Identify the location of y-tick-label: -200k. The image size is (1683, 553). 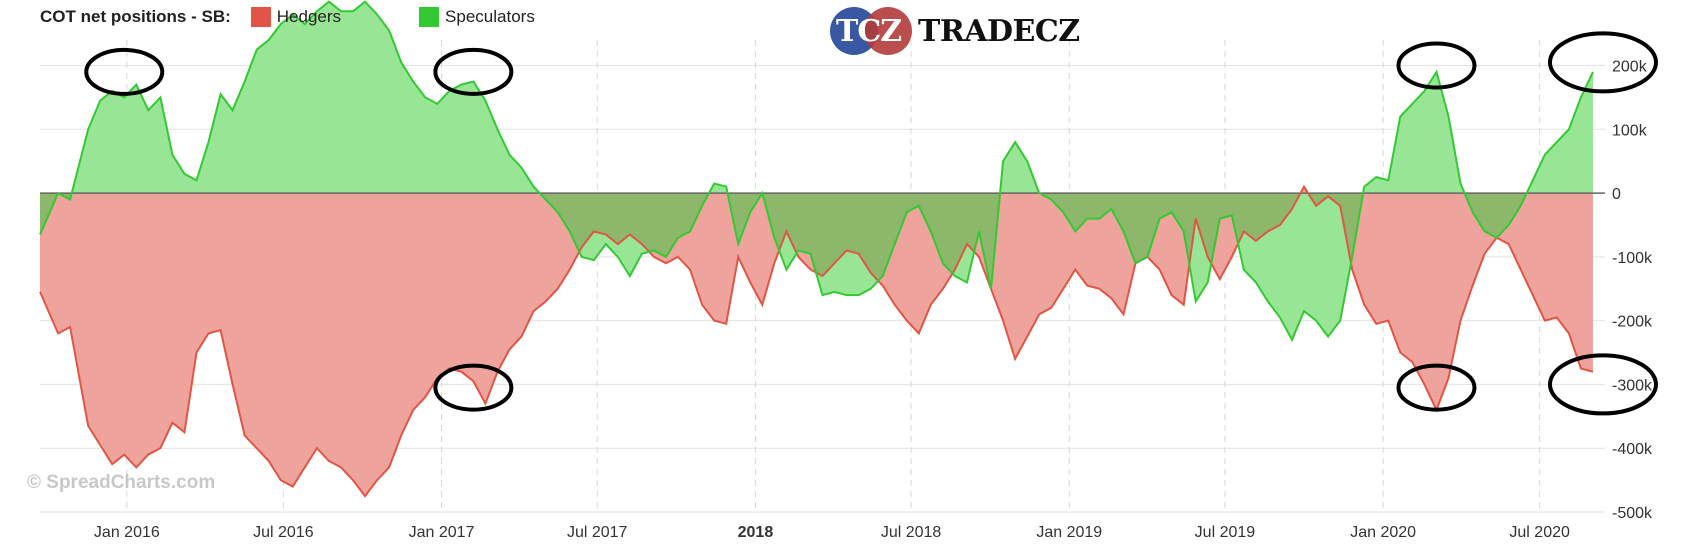
(1632, 322).